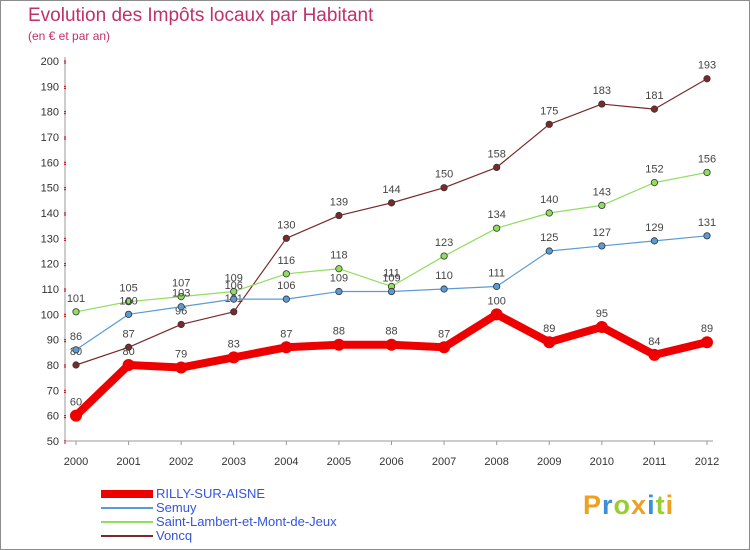  What do you see at coordinates (707, 159) in the screenshot?
I see `data-label: 156` at bounding box center [707, 159].